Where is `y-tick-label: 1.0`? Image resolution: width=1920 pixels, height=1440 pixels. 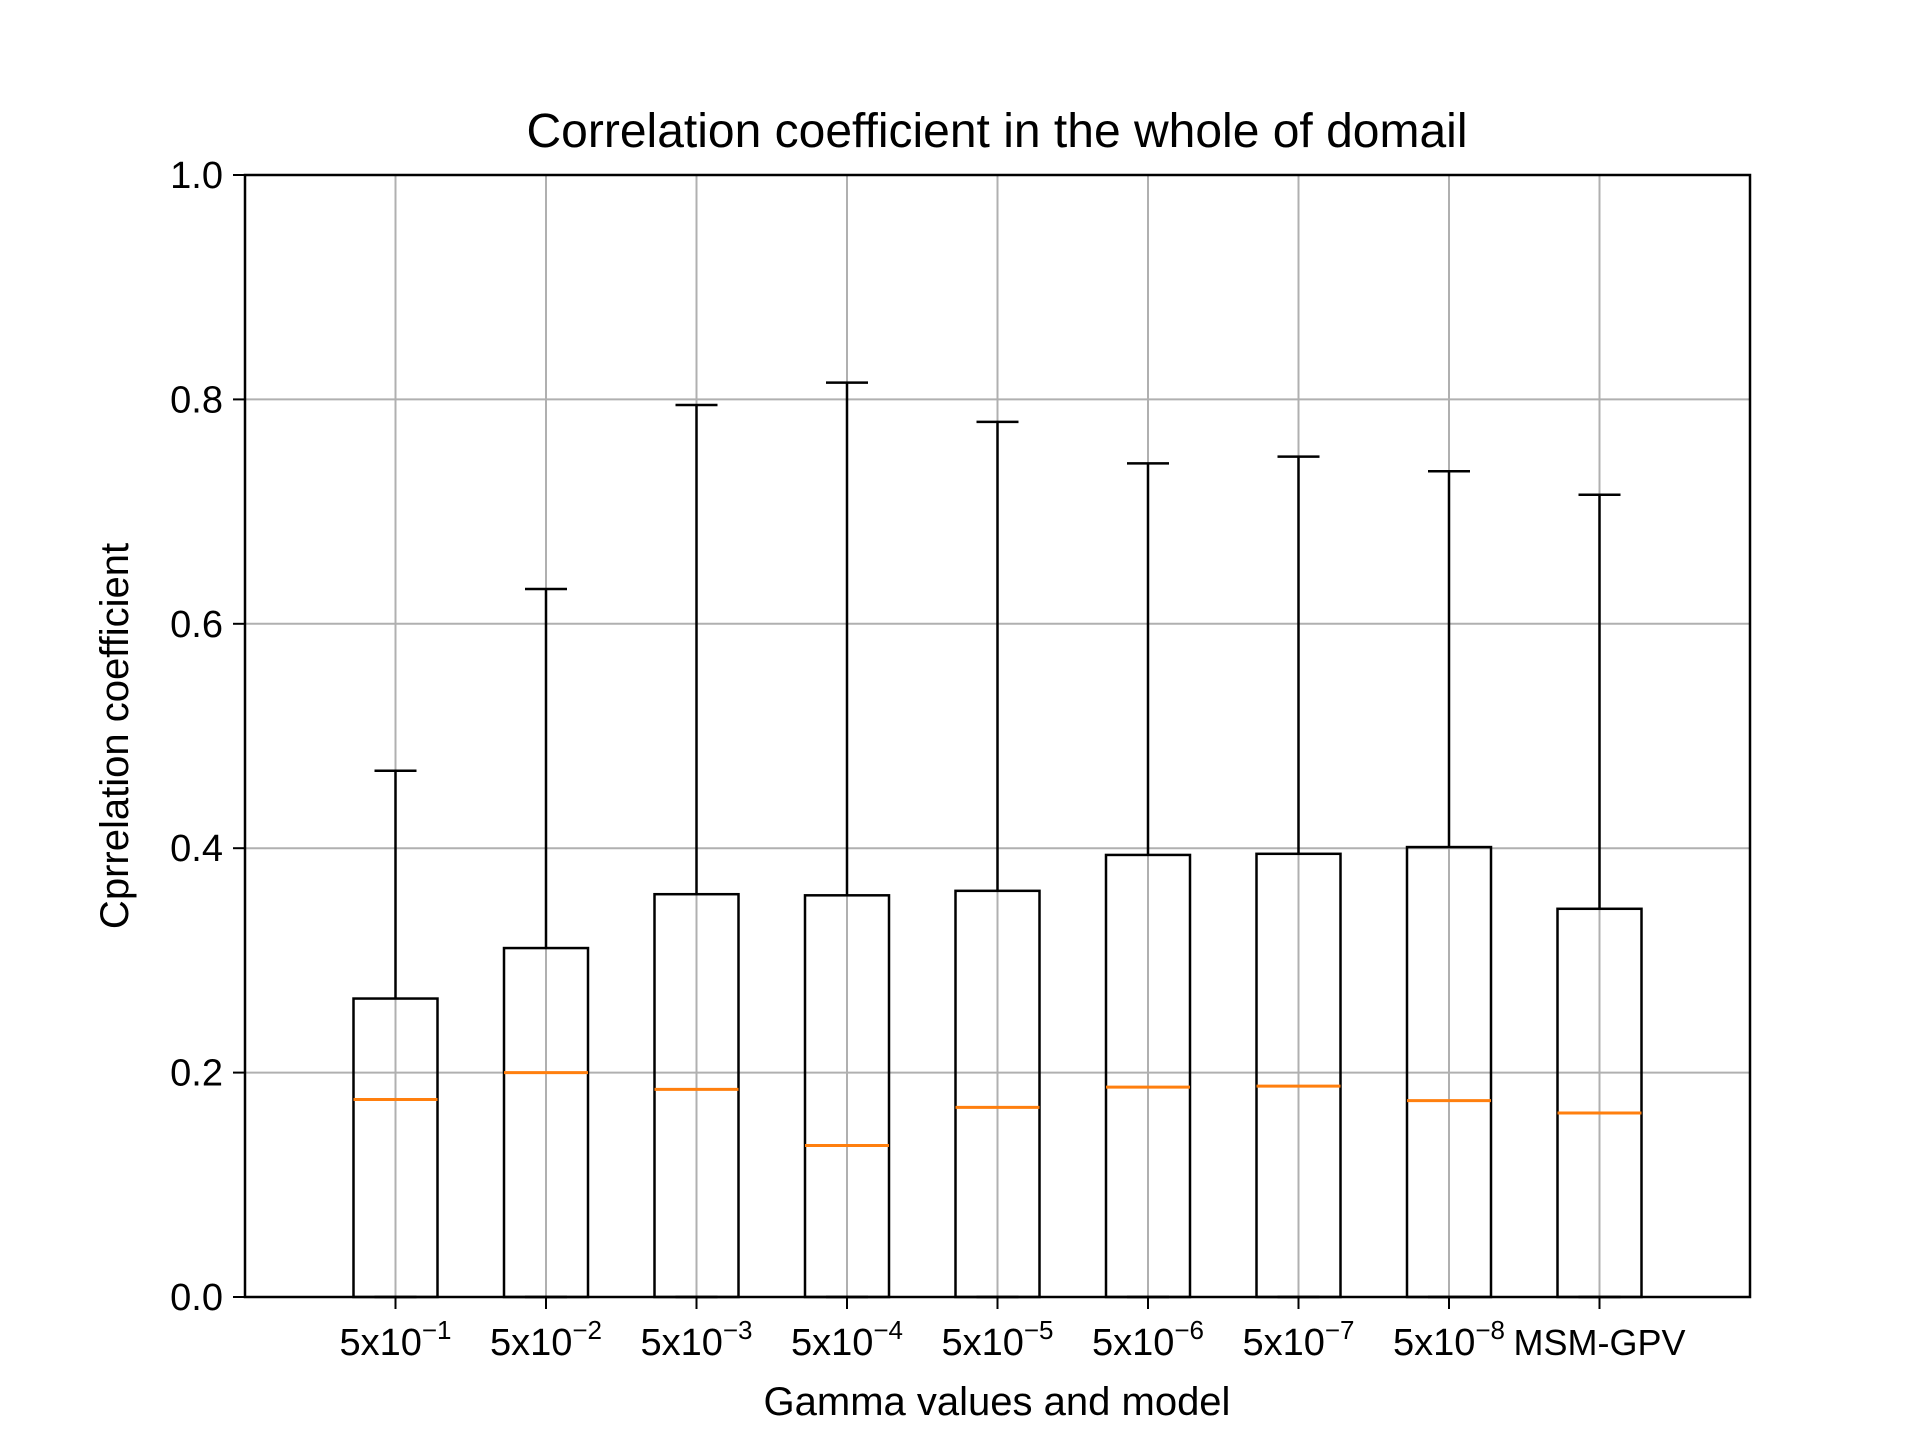
y-tick-label: 1.0 is located at coordinates (196, 176).